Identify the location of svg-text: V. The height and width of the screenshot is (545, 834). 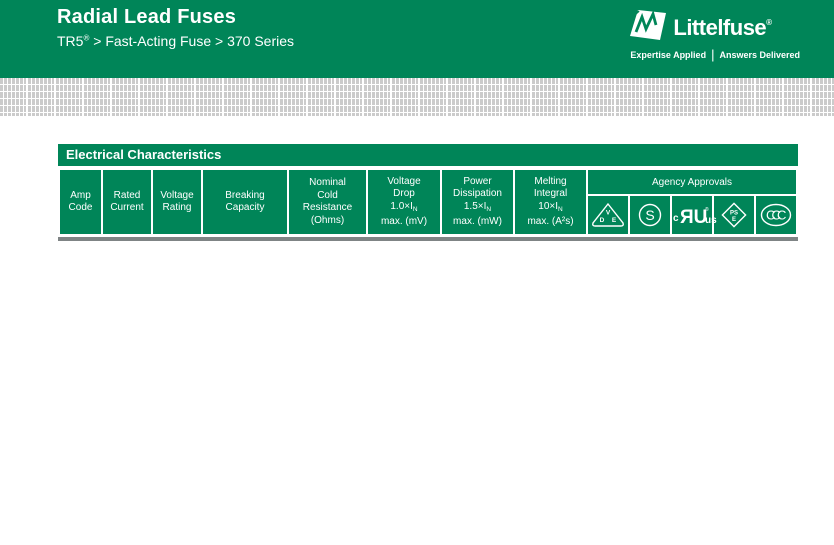
(608, 213).